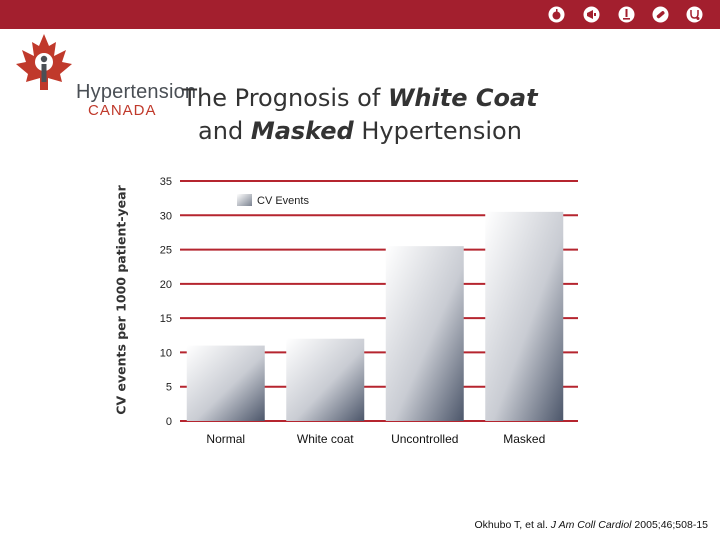  What do you see at coordinates (244, 200) in the screenshot?
I see `legend-swatch` at bounding box center [244, 200].